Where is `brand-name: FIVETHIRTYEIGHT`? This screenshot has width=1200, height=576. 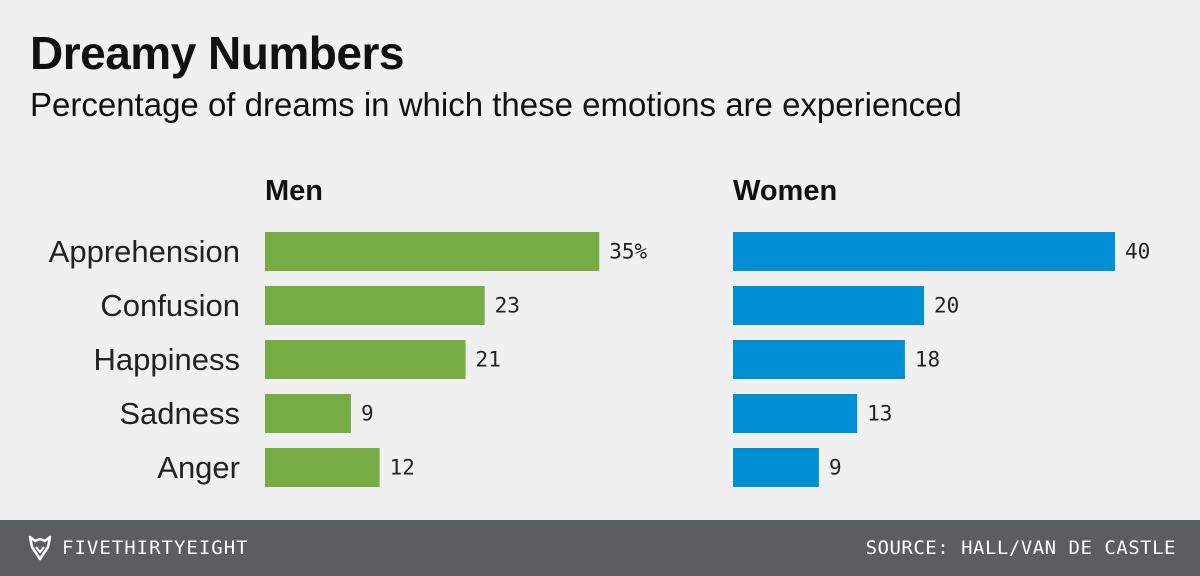
brand-name: FIVETHIRTYEIGHT is located at coordinates (155, 548).